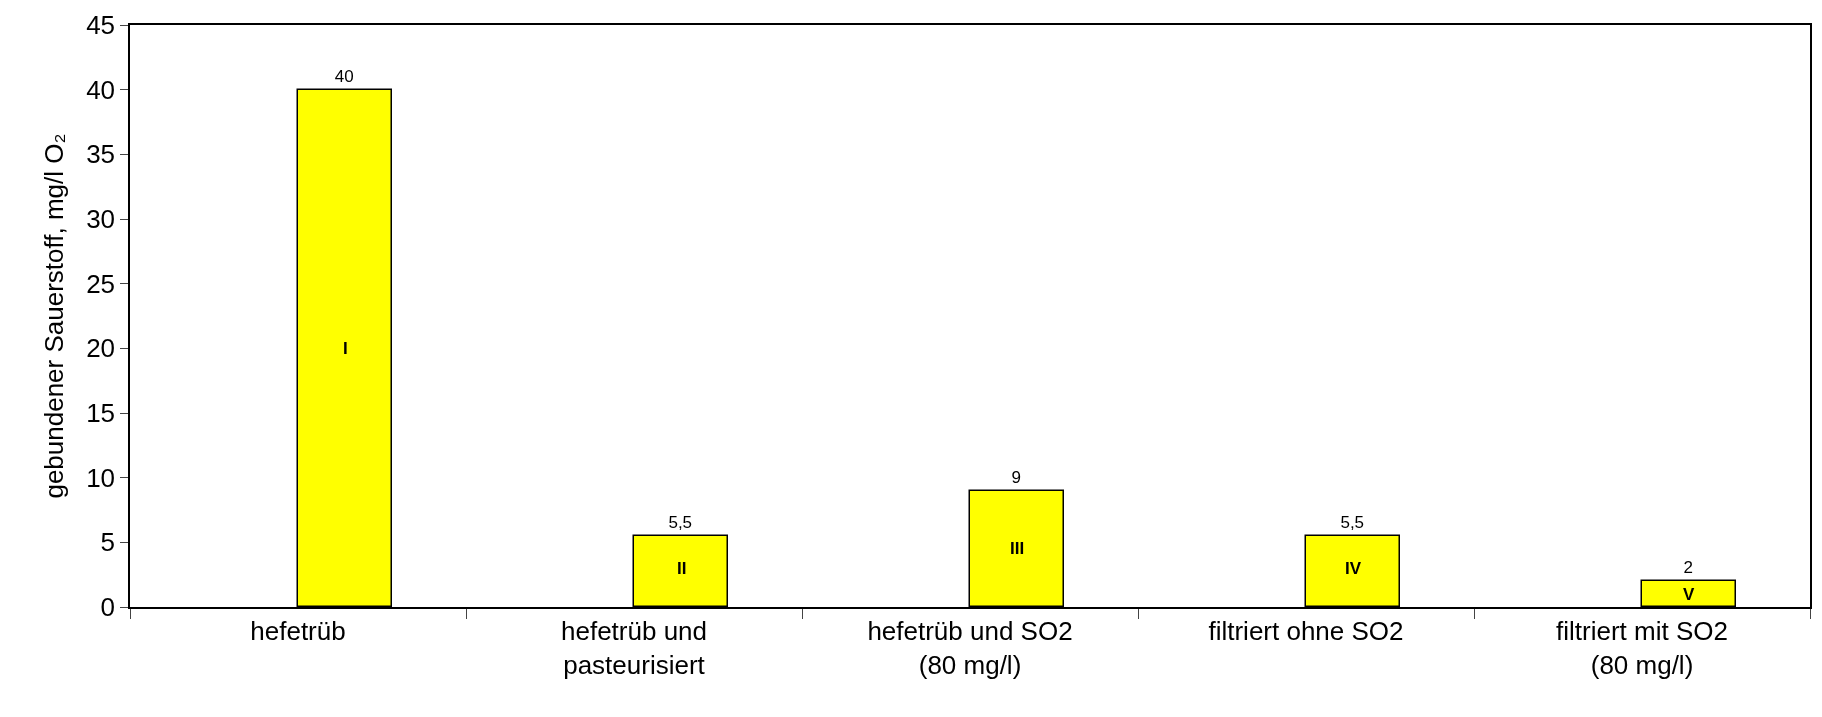  What do you see at coordinates (101, 154) in the screenshot?
I see `y-tick-label: 35` at bounding box center [101, 154].